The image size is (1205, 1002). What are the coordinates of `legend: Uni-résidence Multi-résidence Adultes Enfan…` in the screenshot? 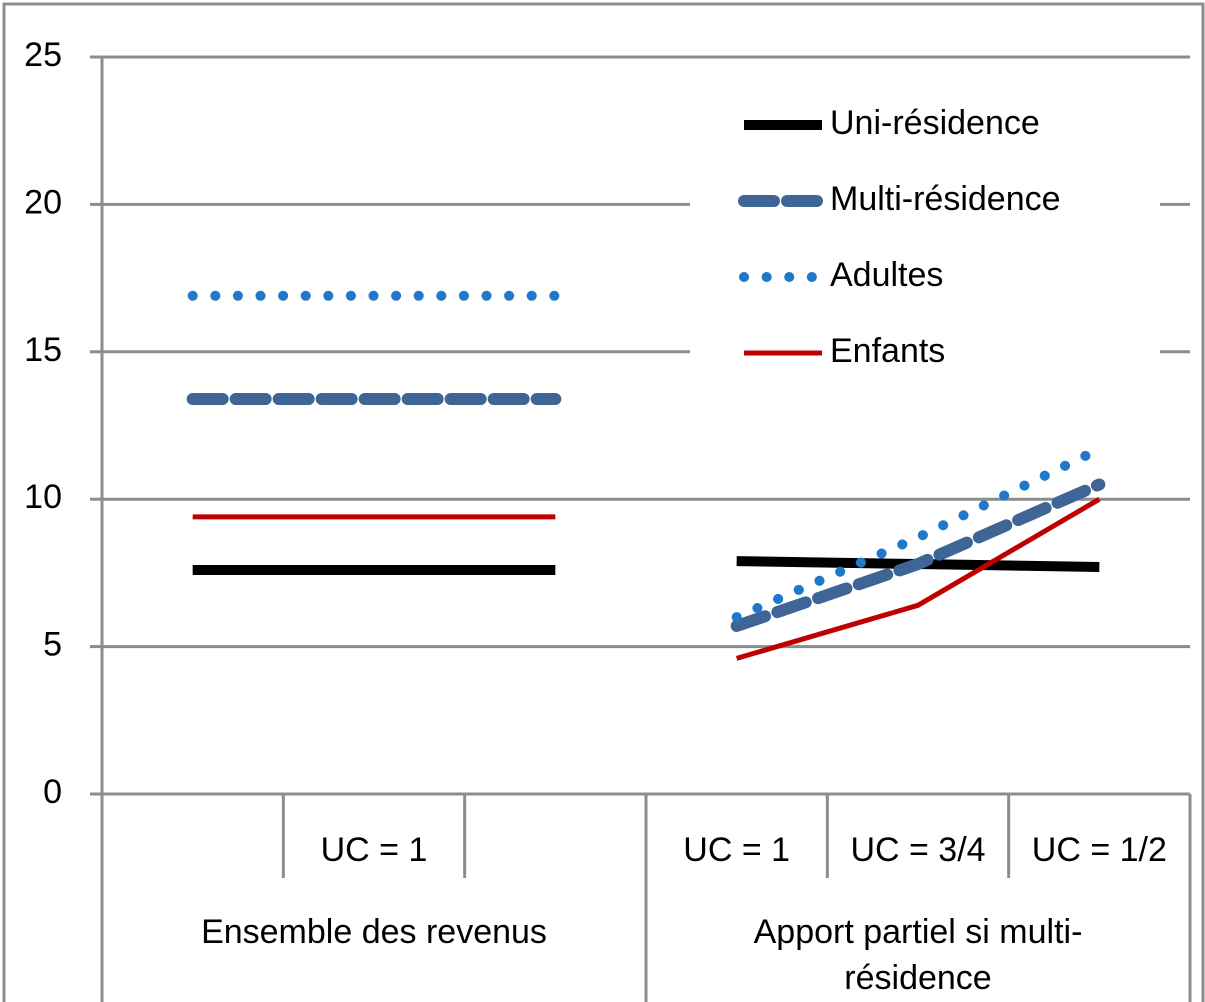 It's located at (925, 240).